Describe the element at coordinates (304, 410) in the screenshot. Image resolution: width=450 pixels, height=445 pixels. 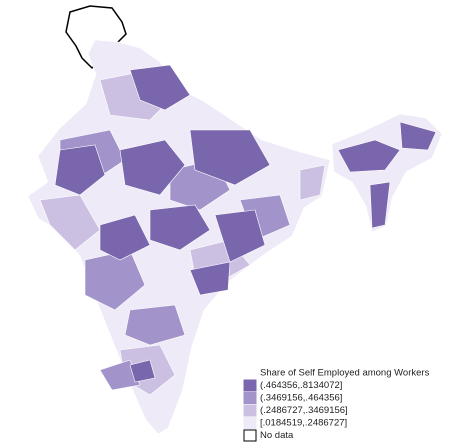
I see `legend-label: (.2486727,.3469156]` at that location.